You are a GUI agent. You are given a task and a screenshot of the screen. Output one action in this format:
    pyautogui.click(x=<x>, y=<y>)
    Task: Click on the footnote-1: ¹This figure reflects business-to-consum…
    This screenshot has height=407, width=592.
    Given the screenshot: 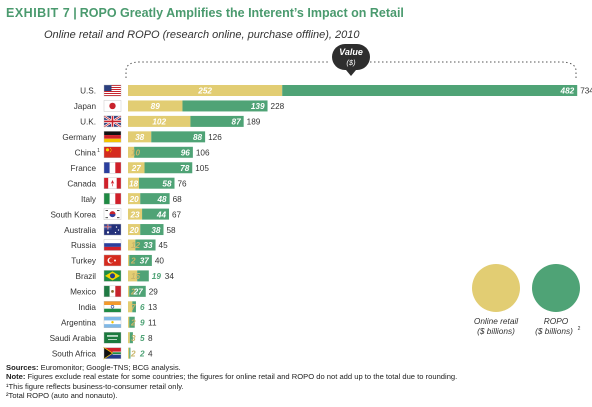 What is the action you would take?
    pyautogui.click(x=95, y=386)
    